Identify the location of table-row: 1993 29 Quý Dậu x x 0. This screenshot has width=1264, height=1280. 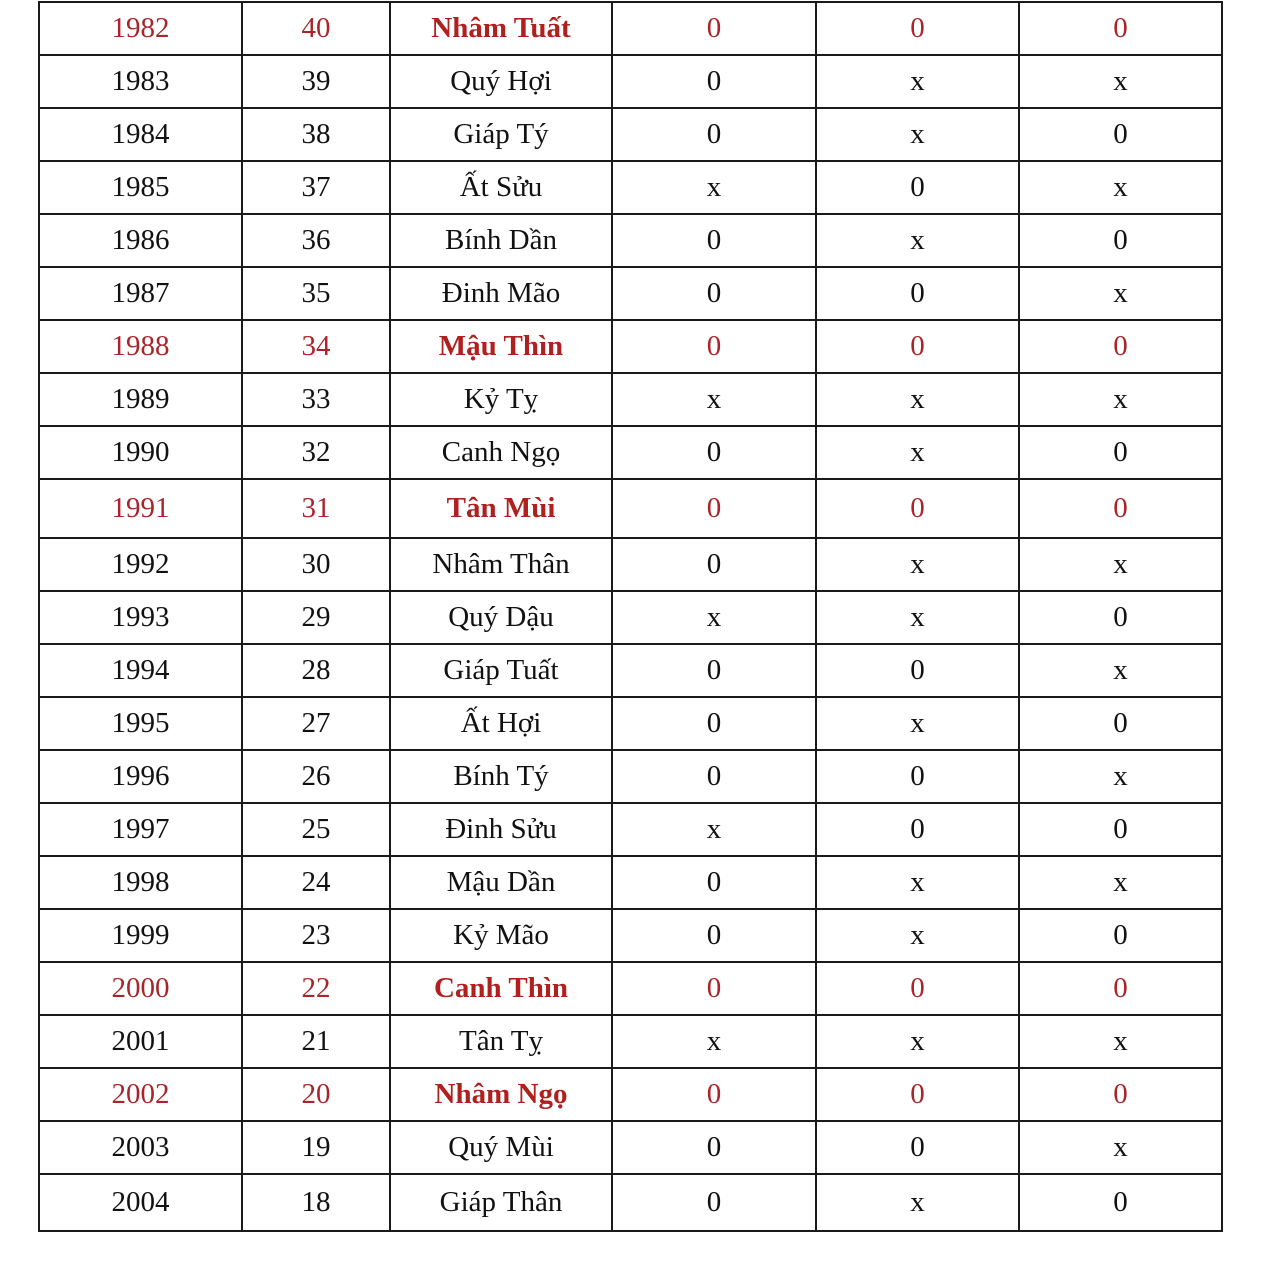
(630, 617).